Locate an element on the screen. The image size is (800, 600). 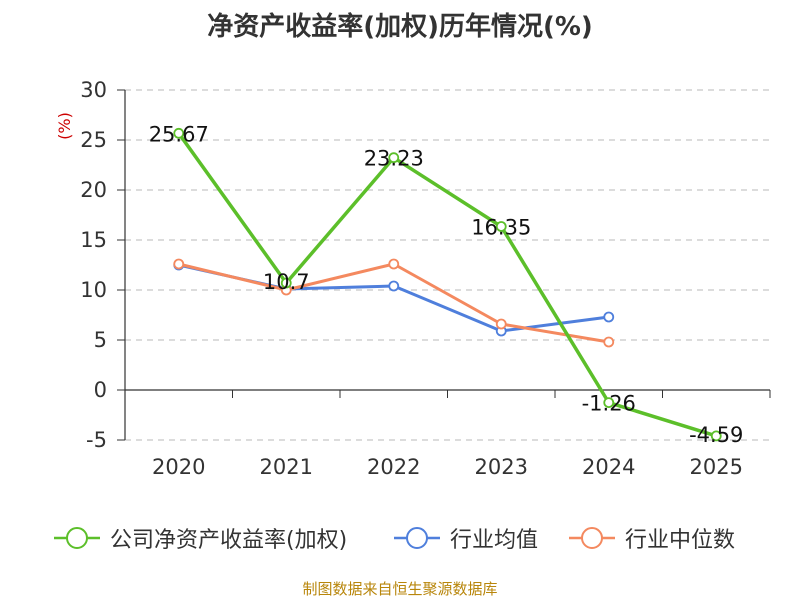
legend-label: 公司净资产收益率(加权) is located at coordinates (229, 540).